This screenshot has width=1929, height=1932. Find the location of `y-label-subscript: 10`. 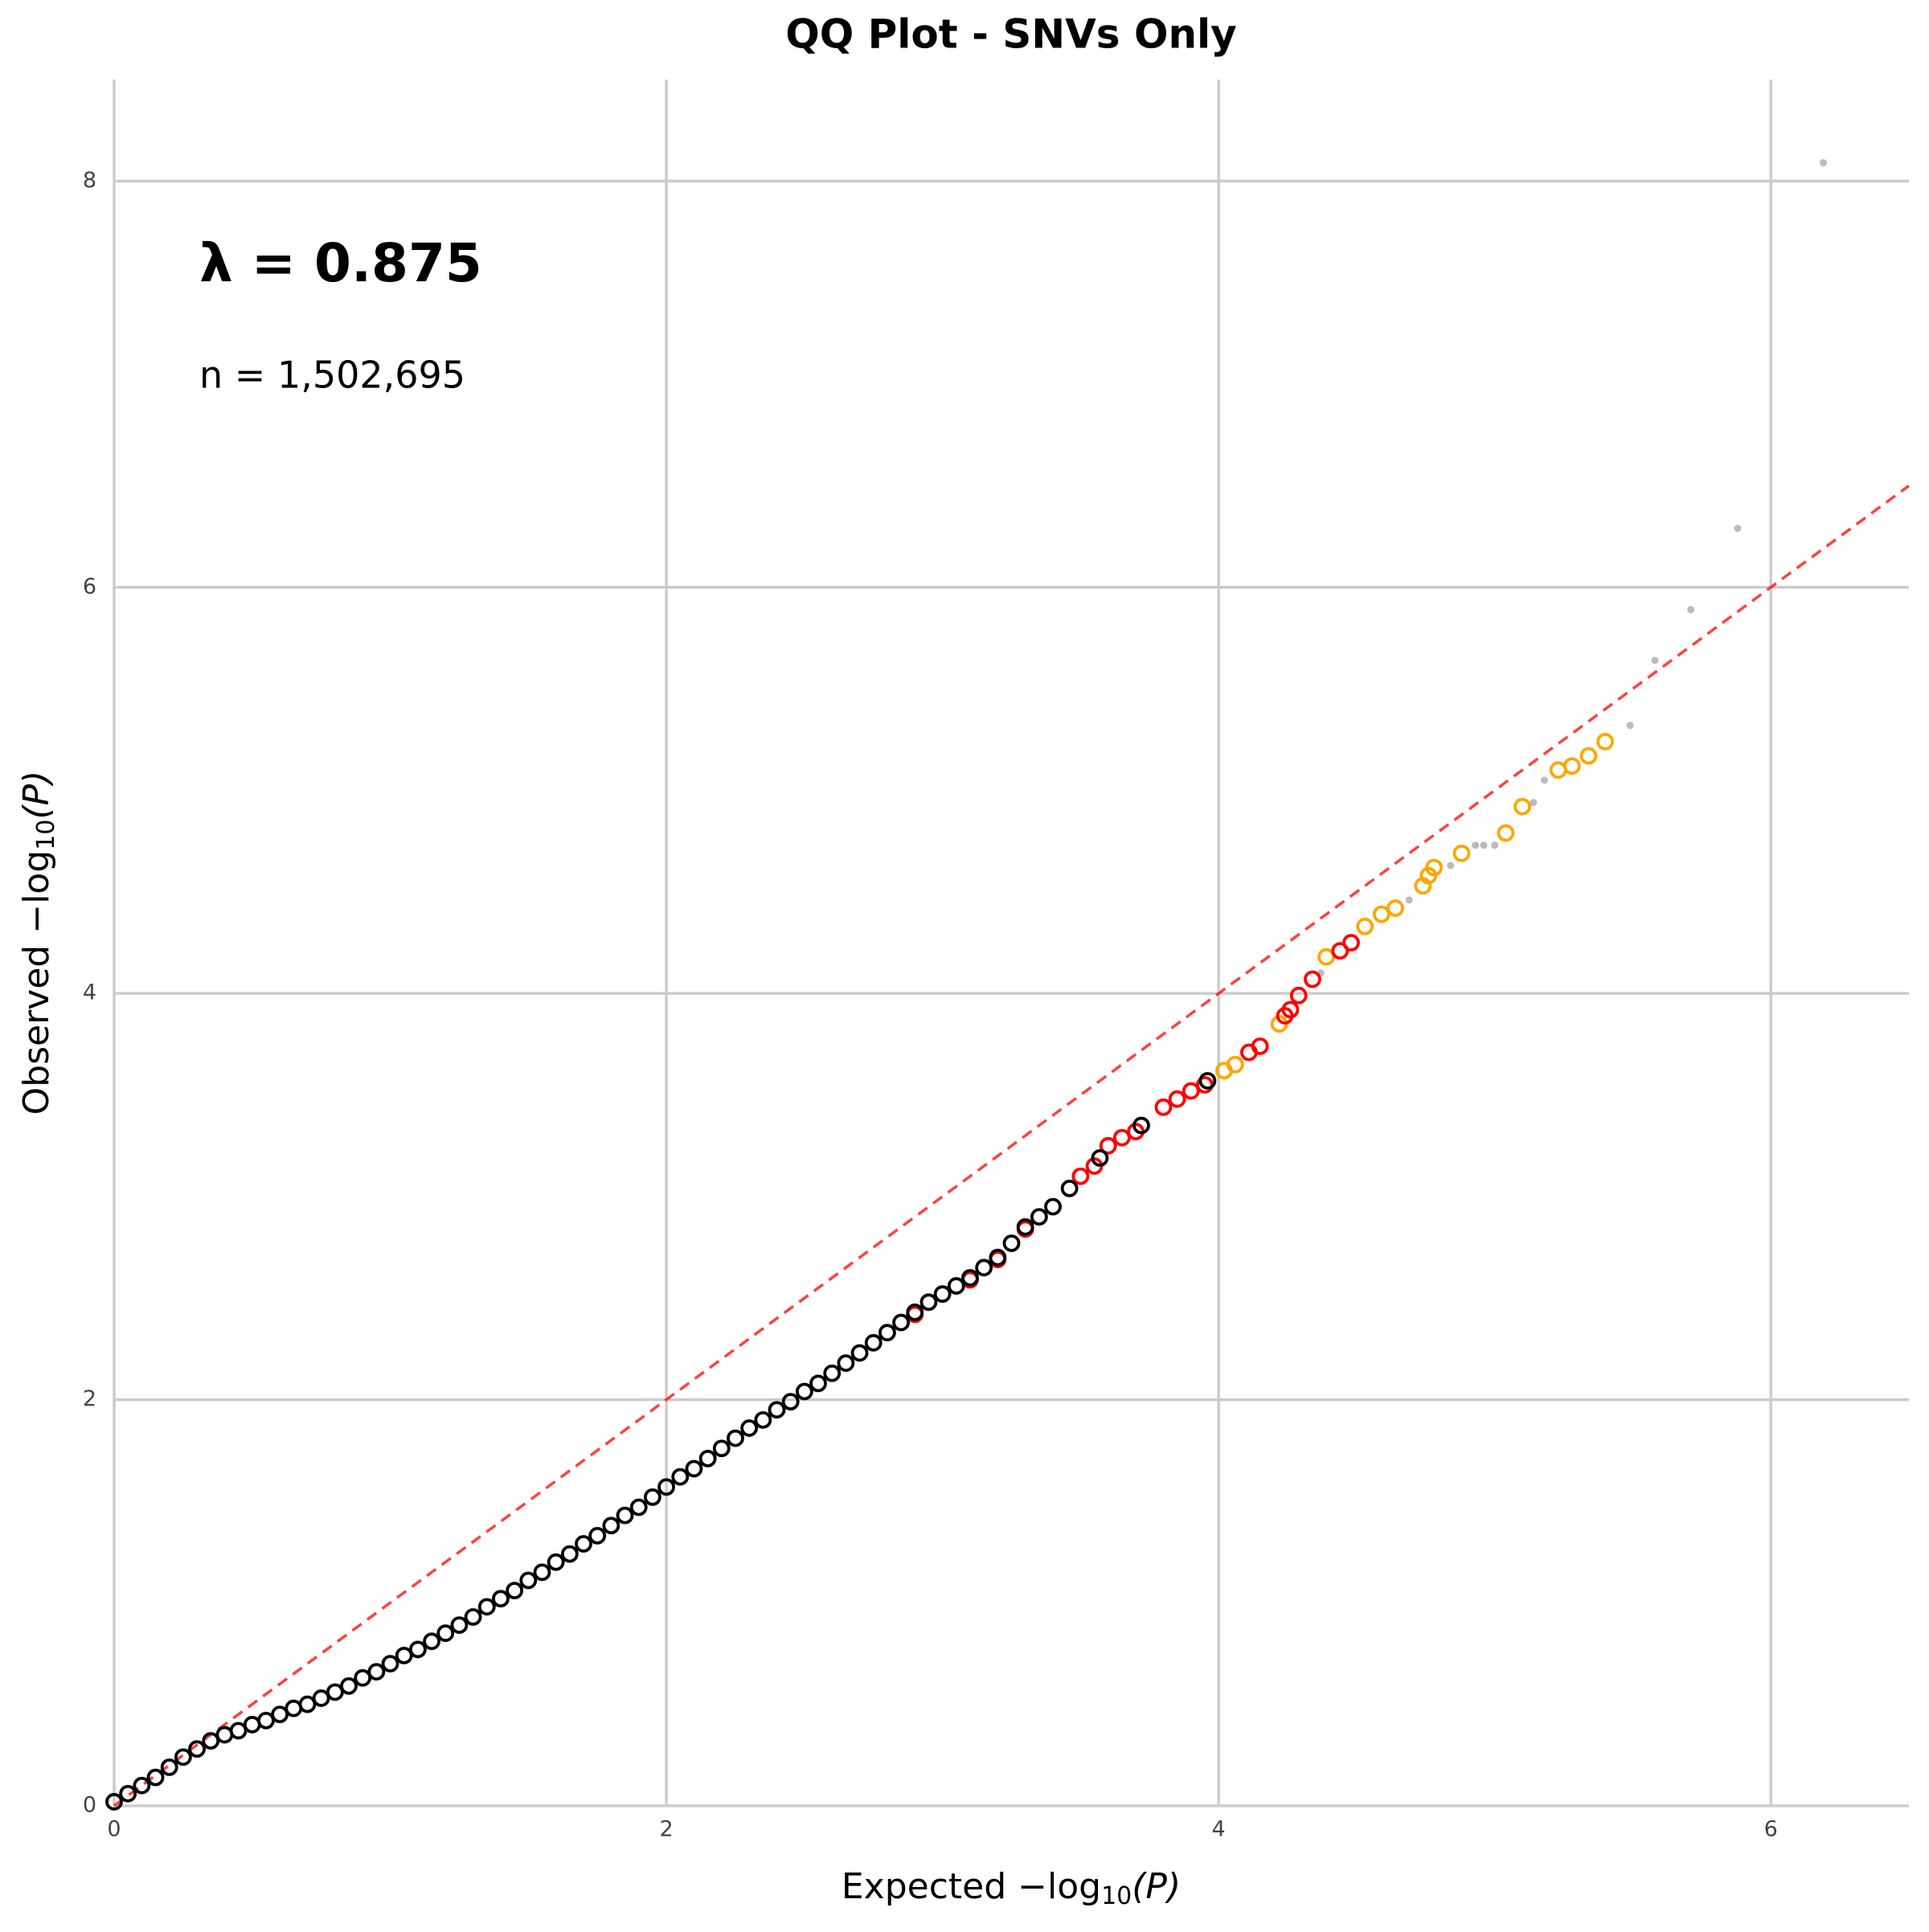

y-label-subscript: 10 is located at coordinates (46, 835).